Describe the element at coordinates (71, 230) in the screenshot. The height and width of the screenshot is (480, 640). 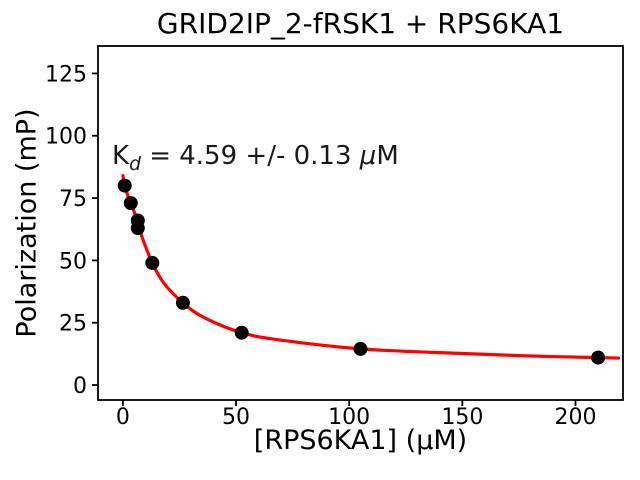
I see `y-axis-ticks: 0 25 50 75 100 125` at that location.